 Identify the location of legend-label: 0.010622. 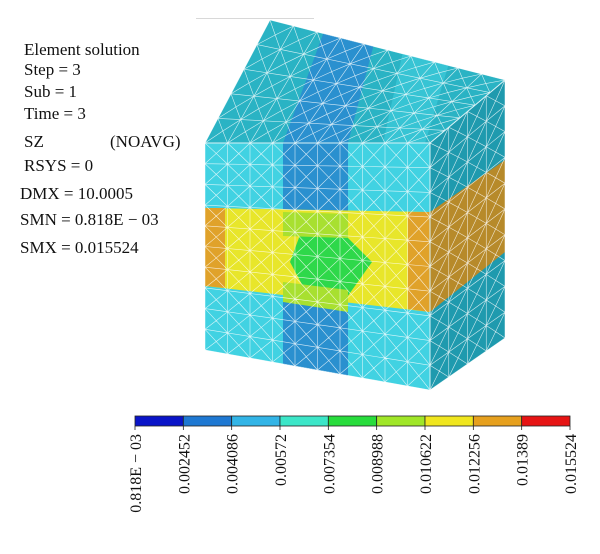
(426, 464).